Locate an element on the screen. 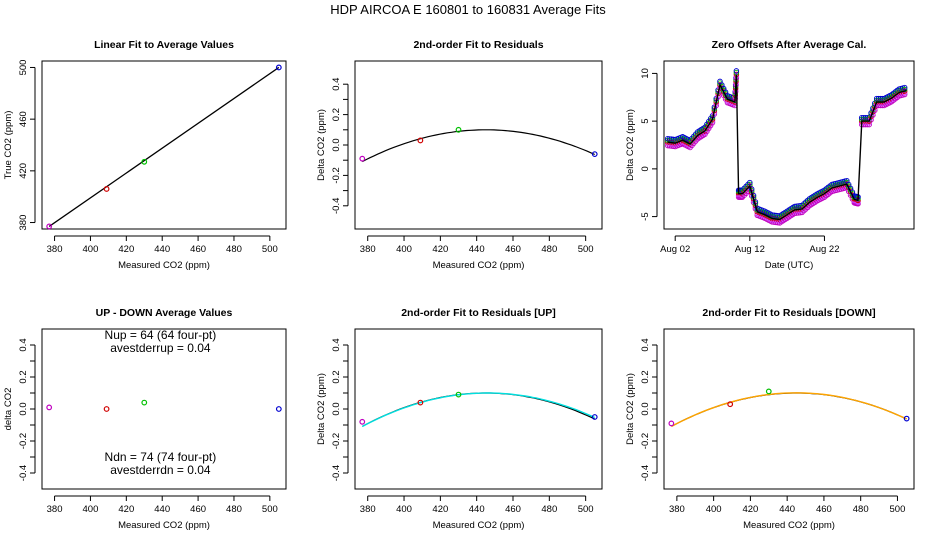 This screenshot has height=540, width=936. chart-title: Linear Fit to Average Values is located at coordinates (164, 45).